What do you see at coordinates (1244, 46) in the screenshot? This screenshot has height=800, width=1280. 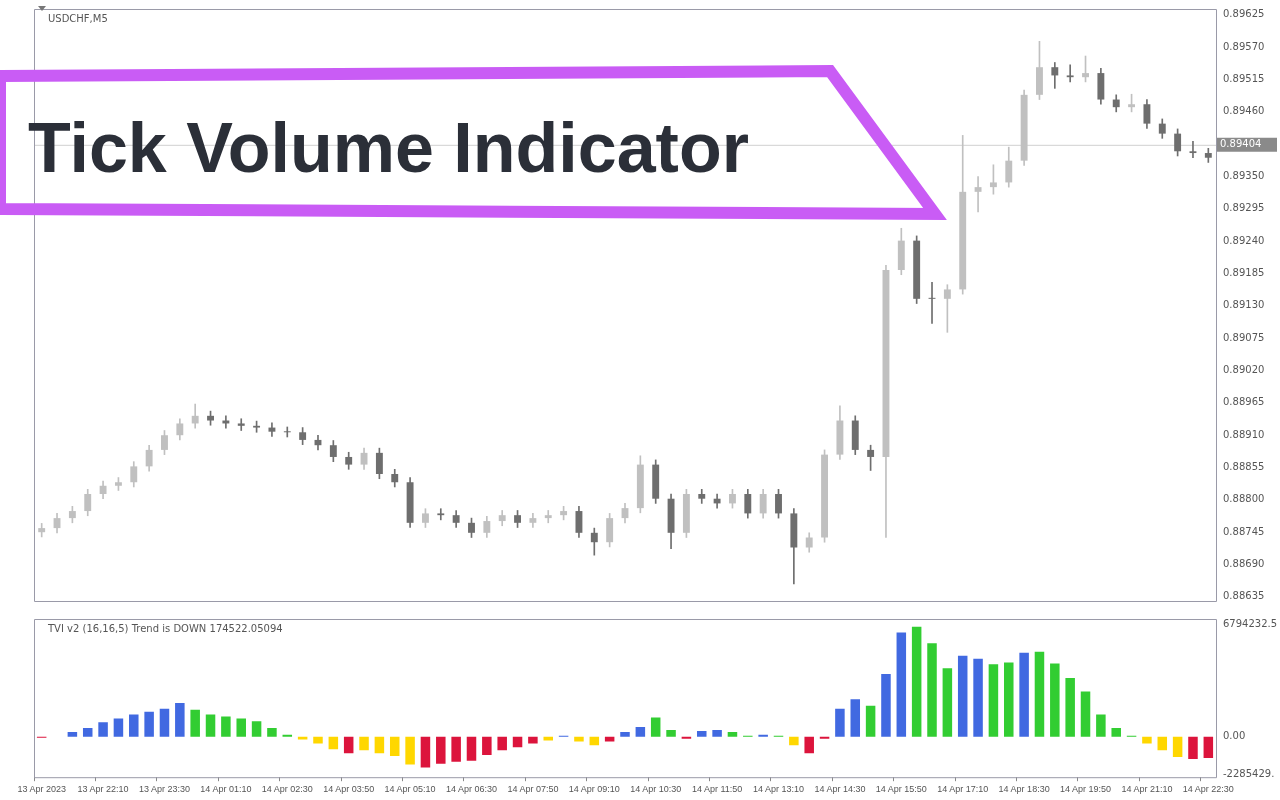 I see `y-tick-label: 0.89570` at bounding box center [1244, 46].